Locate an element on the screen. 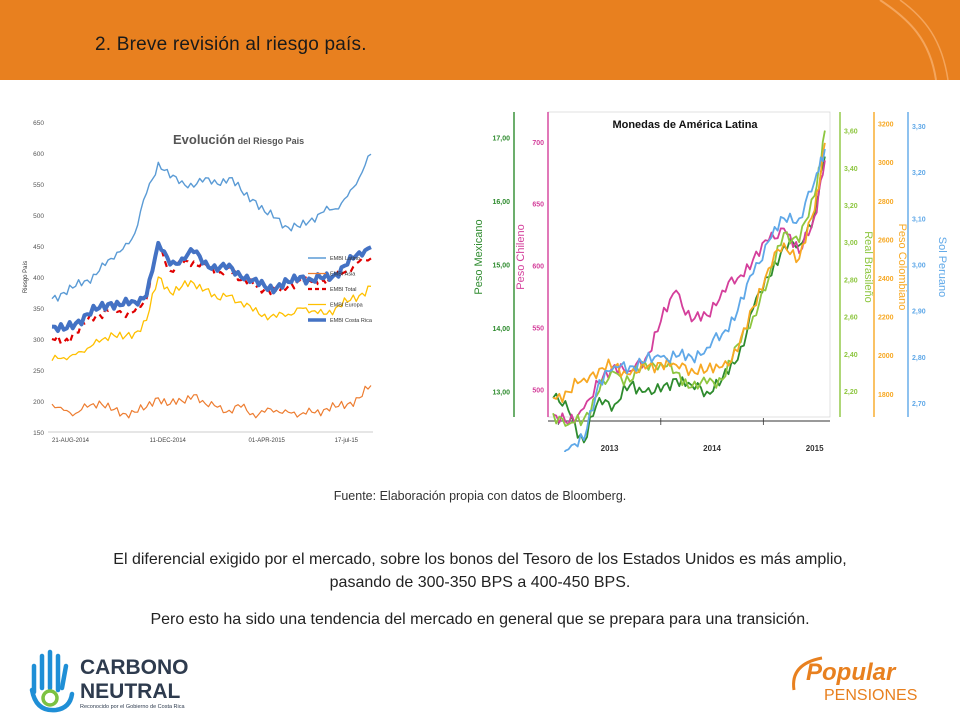 The height and width of the screenshot is (720, 960). chart2-axis-tick-real-brasileno-3-60: 3,60 is located at coordinates (851, 132).